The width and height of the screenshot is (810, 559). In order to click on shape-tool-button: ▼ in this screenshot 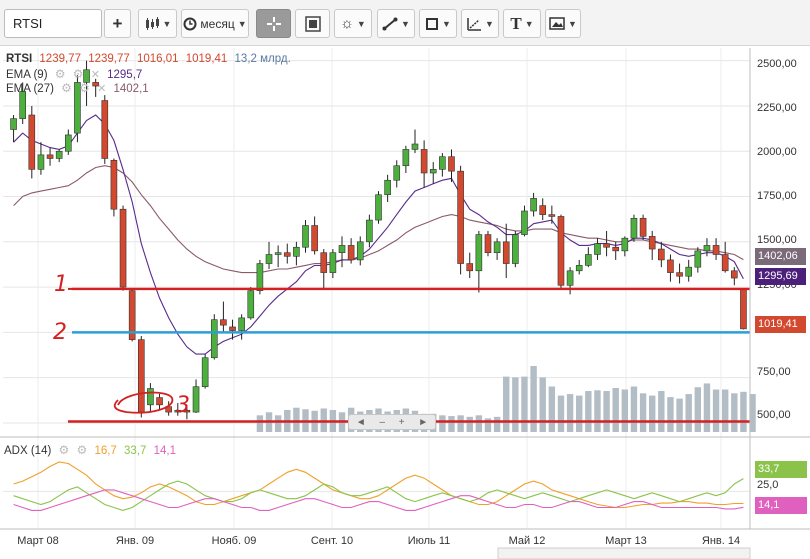, I will do `click(438, 23)`.